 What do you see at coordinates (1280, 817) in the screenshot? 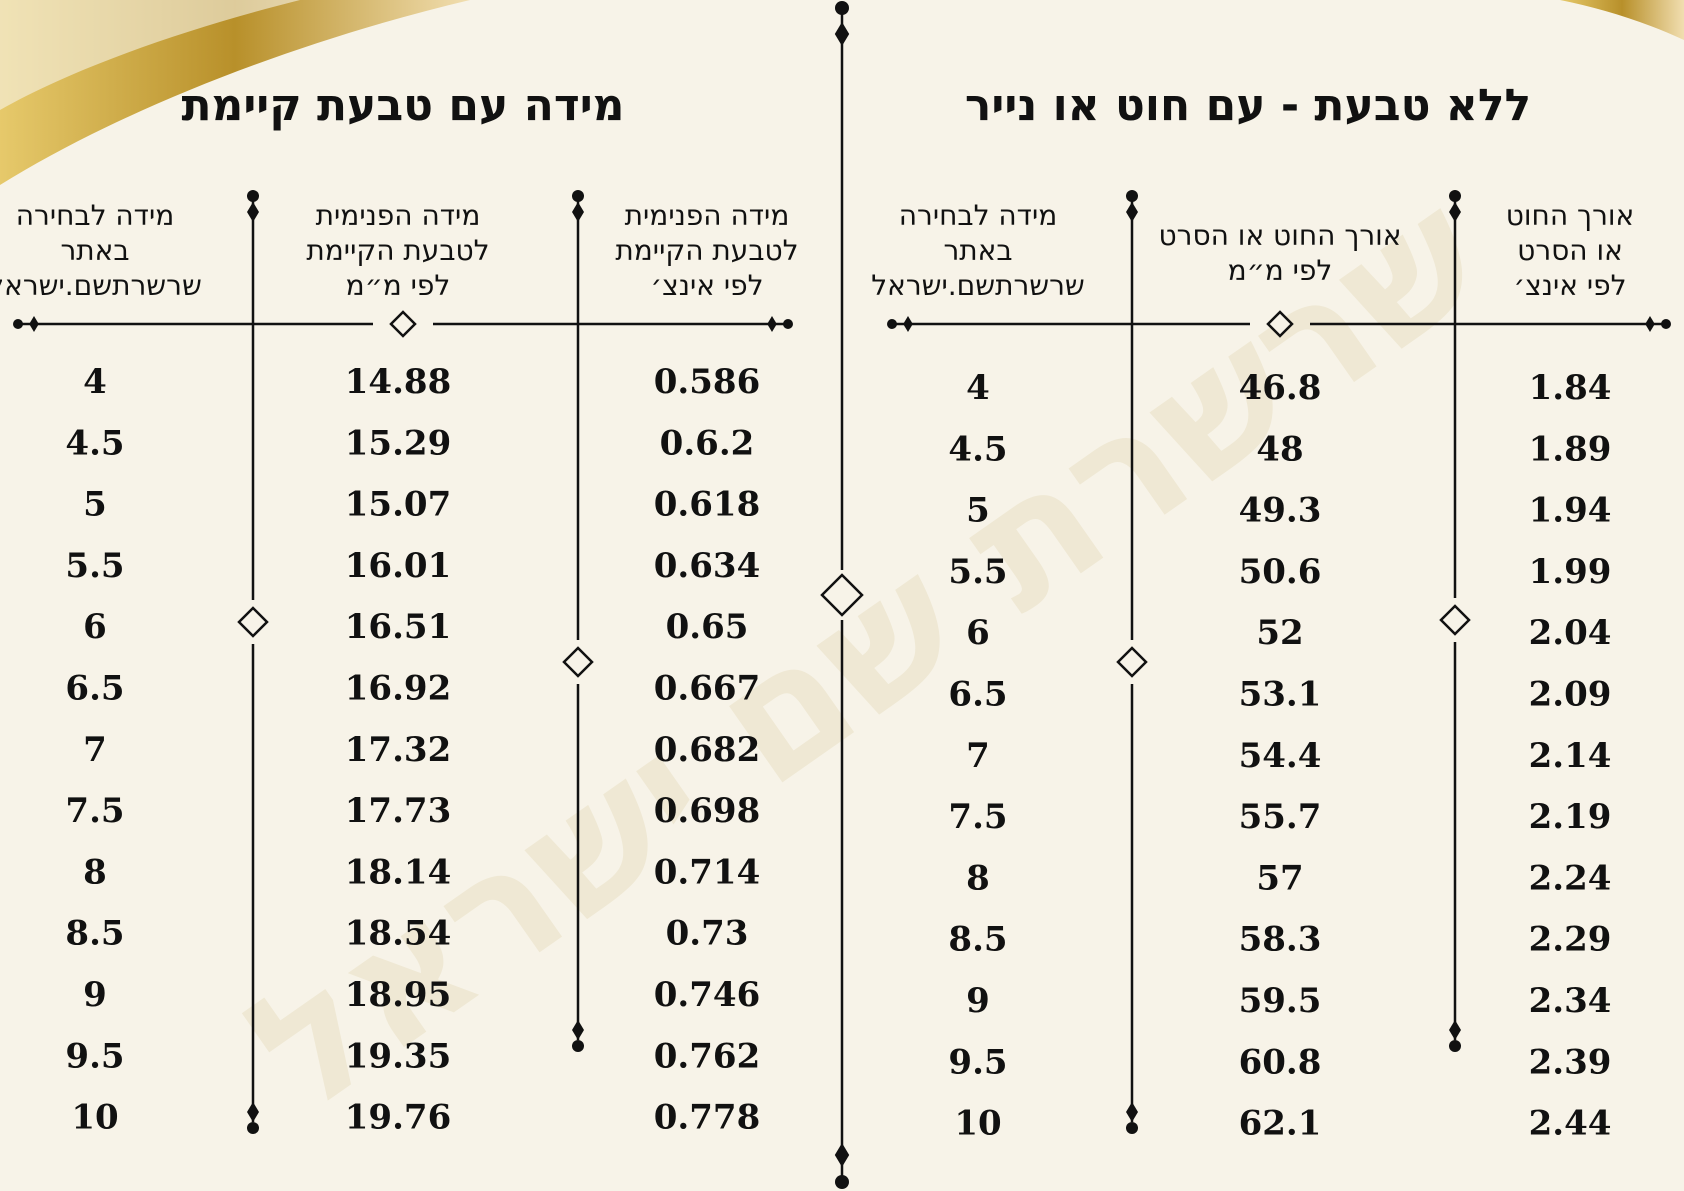
I see `cell: 55.7` at bounding box center [1280, 817].